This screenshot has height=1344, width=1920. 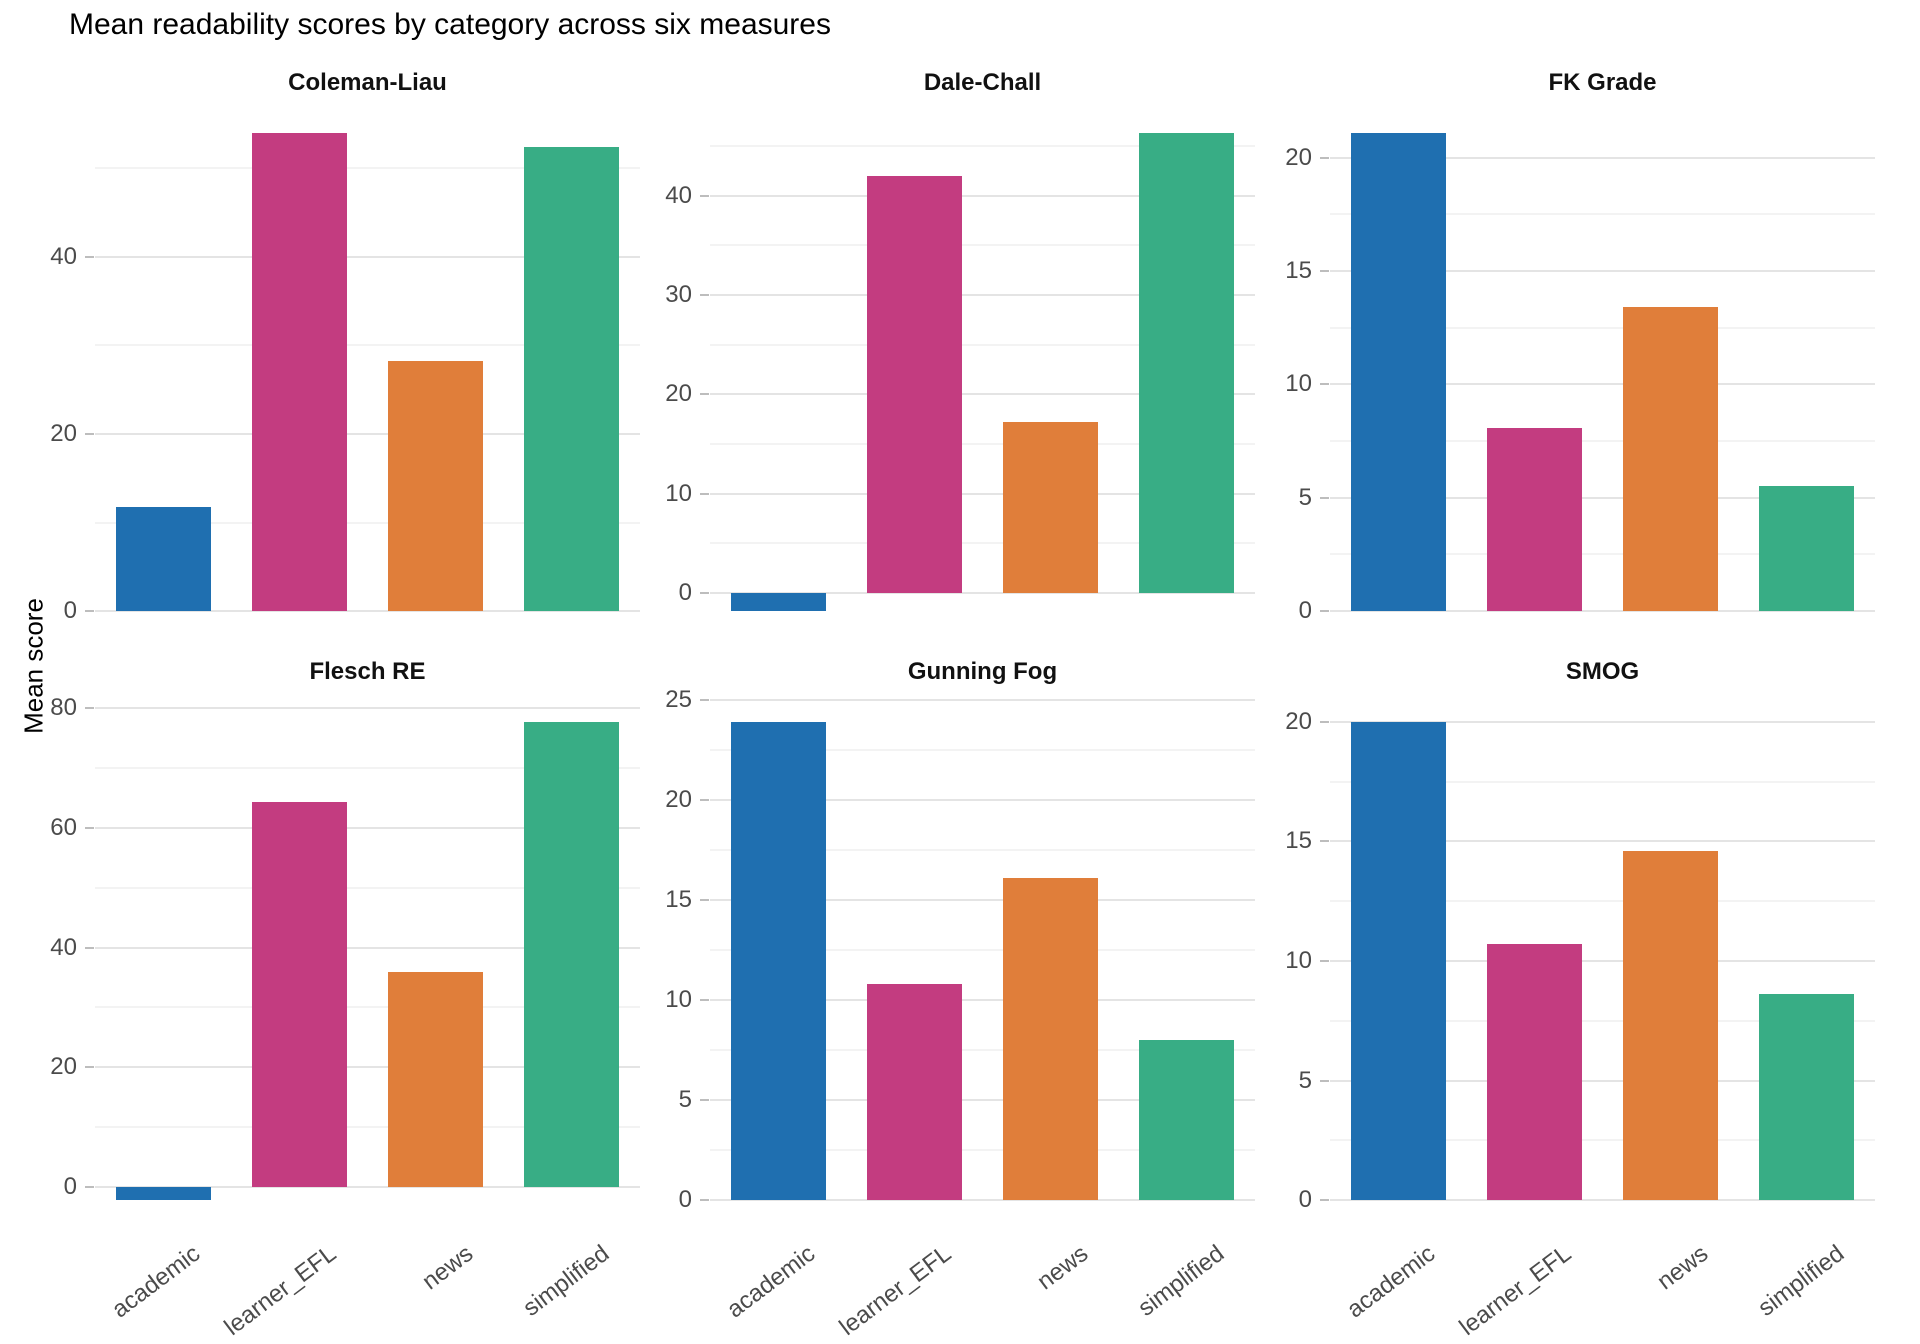 What do you see at coordinates (1801, 1281) in the screenshot?
I see `x-tick-label: simplified` at bounding box center [1801, 1281].